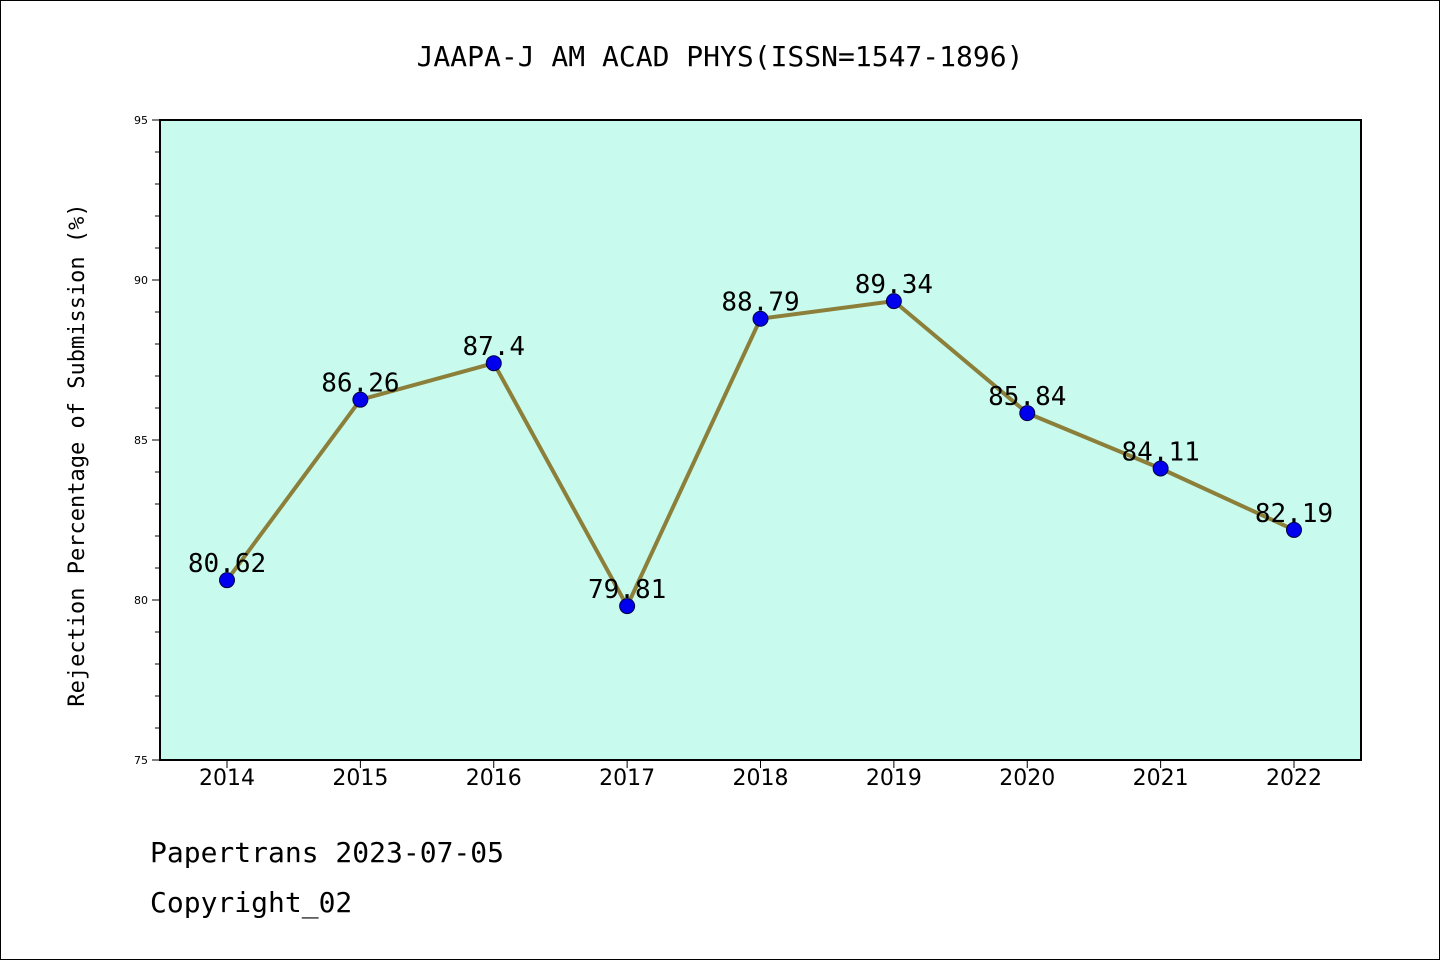 The width and height of the screenshot is (1440, 960). Describe the element at coordinates (720, 56) in the screenshot. I see `chart-title: JAAPA-J AM ACAD PHYS(ISSN=1547-1896)` at that location.